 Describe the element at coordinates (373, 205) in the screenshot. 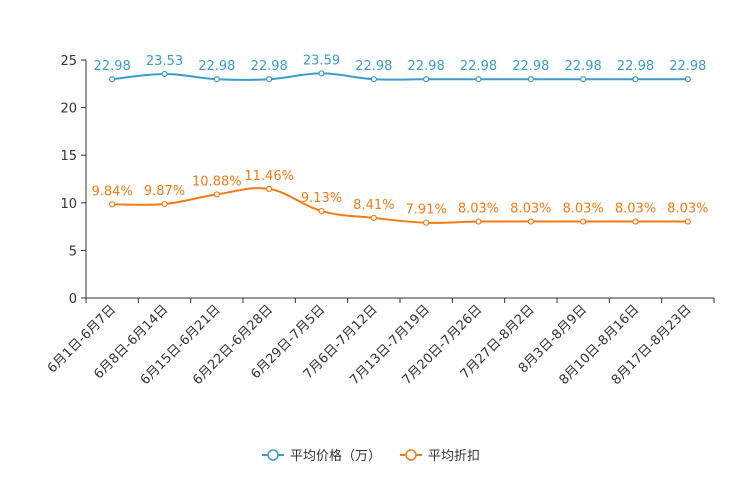

I see `data-label: 8.41%` at that location.